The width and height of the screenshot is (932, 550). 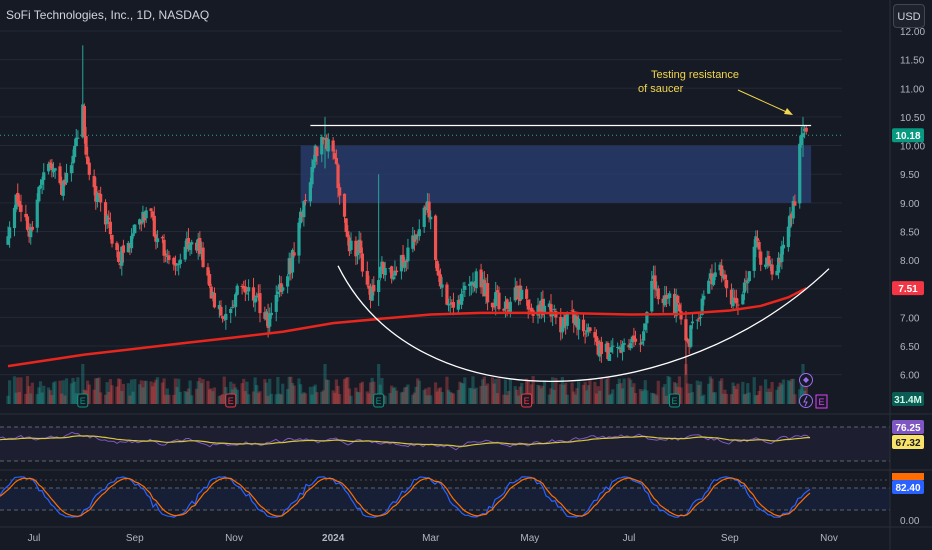 I want to click on time-tick: Nov, so click(x=234, y=538).